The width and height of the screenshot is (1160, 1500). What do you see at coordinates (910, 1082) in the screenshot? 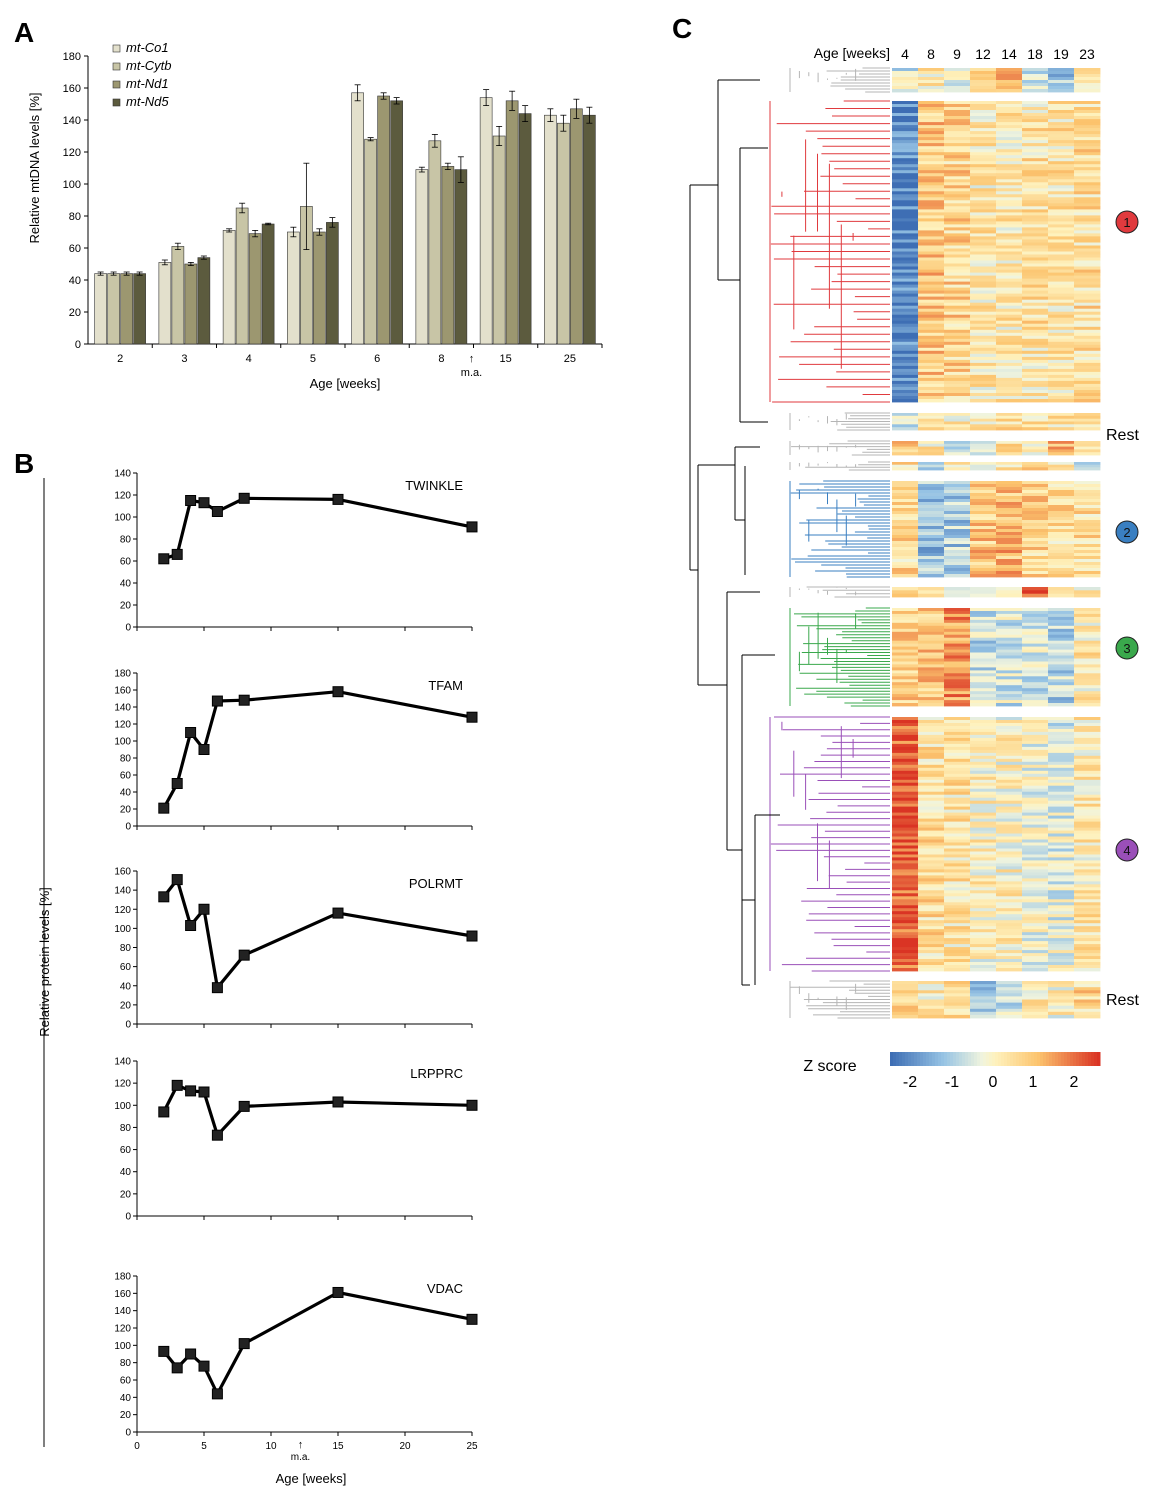
I see `colorbar-tick-label: -2` at bounding box center [910, 1082].